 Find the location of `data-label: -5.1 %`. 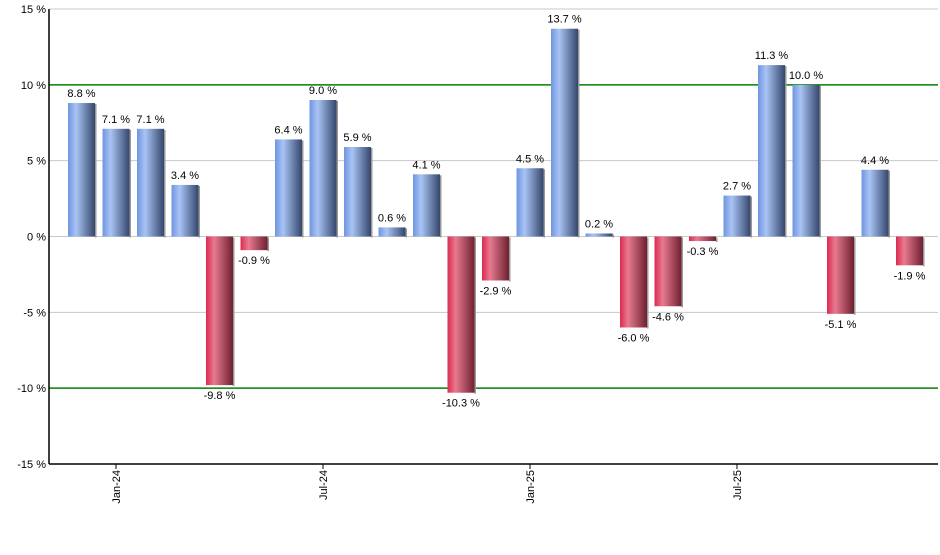

data-label: -5.1 % is located at coordinates (841, 325).